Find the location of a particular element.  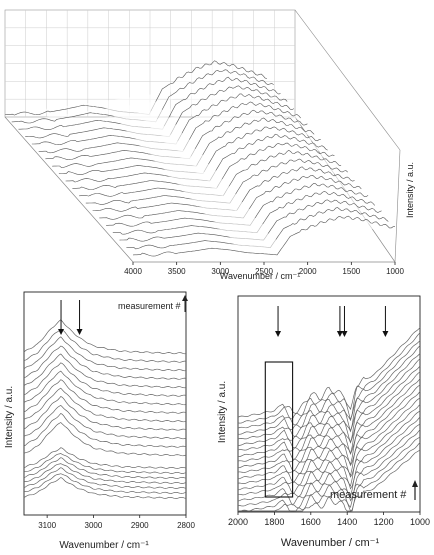

x-tick-label: 1800 is located at coordinates (274, 522).